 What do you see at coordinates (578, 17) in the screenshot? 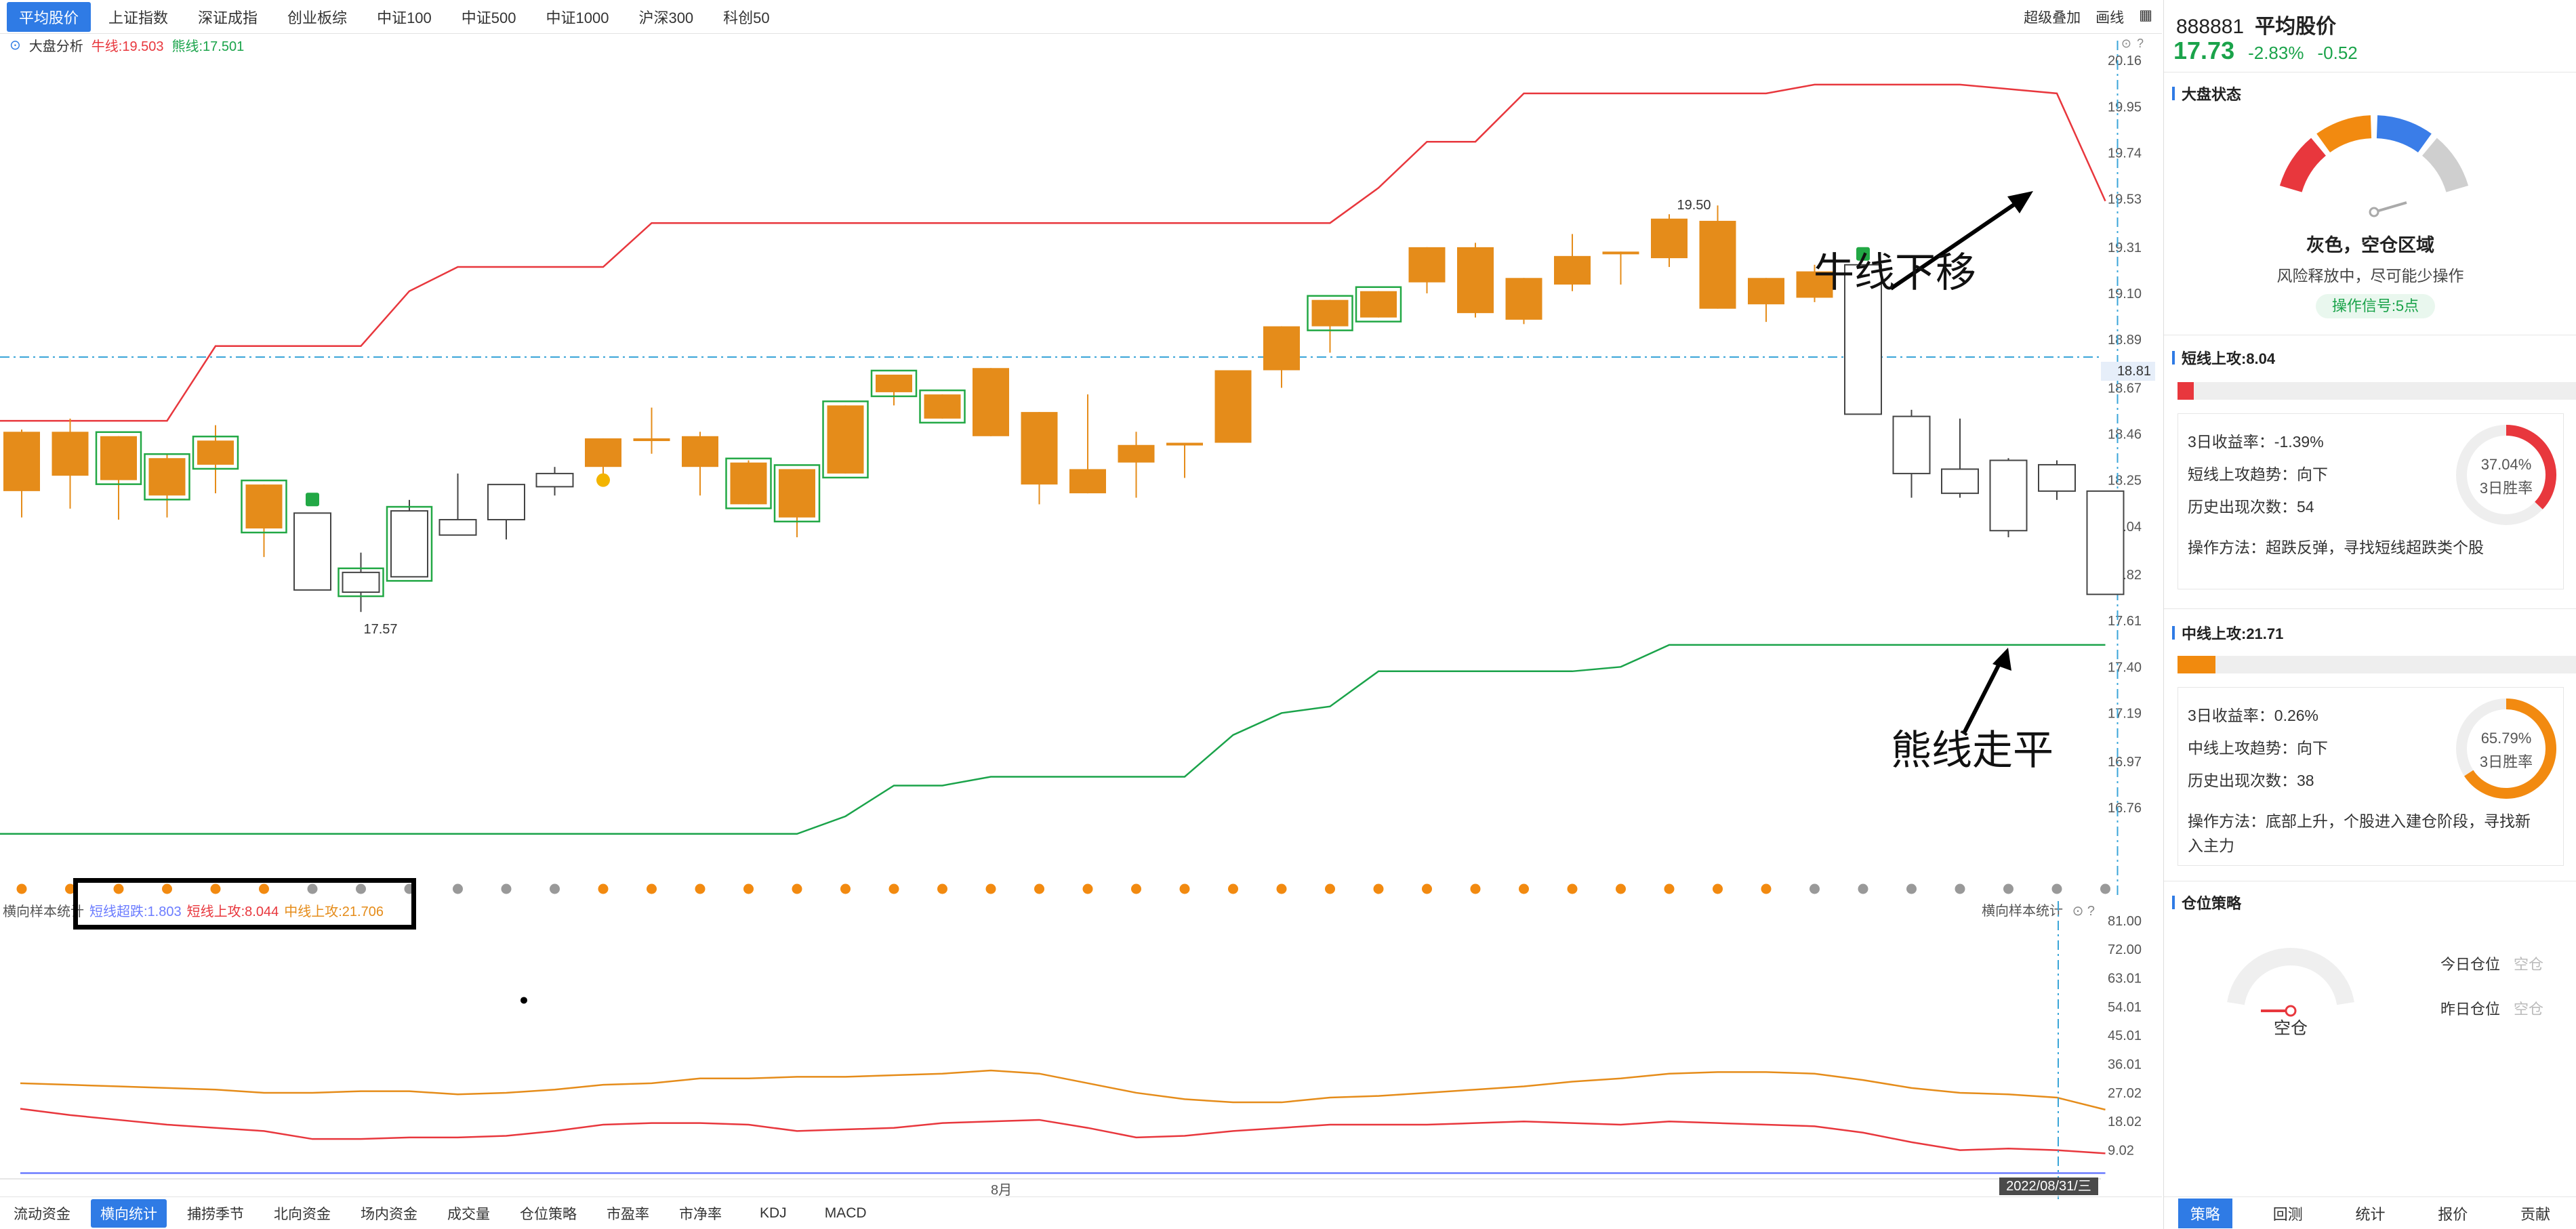
I see `tab-csi1000: 中证1000` at bounding box center [578, 17].